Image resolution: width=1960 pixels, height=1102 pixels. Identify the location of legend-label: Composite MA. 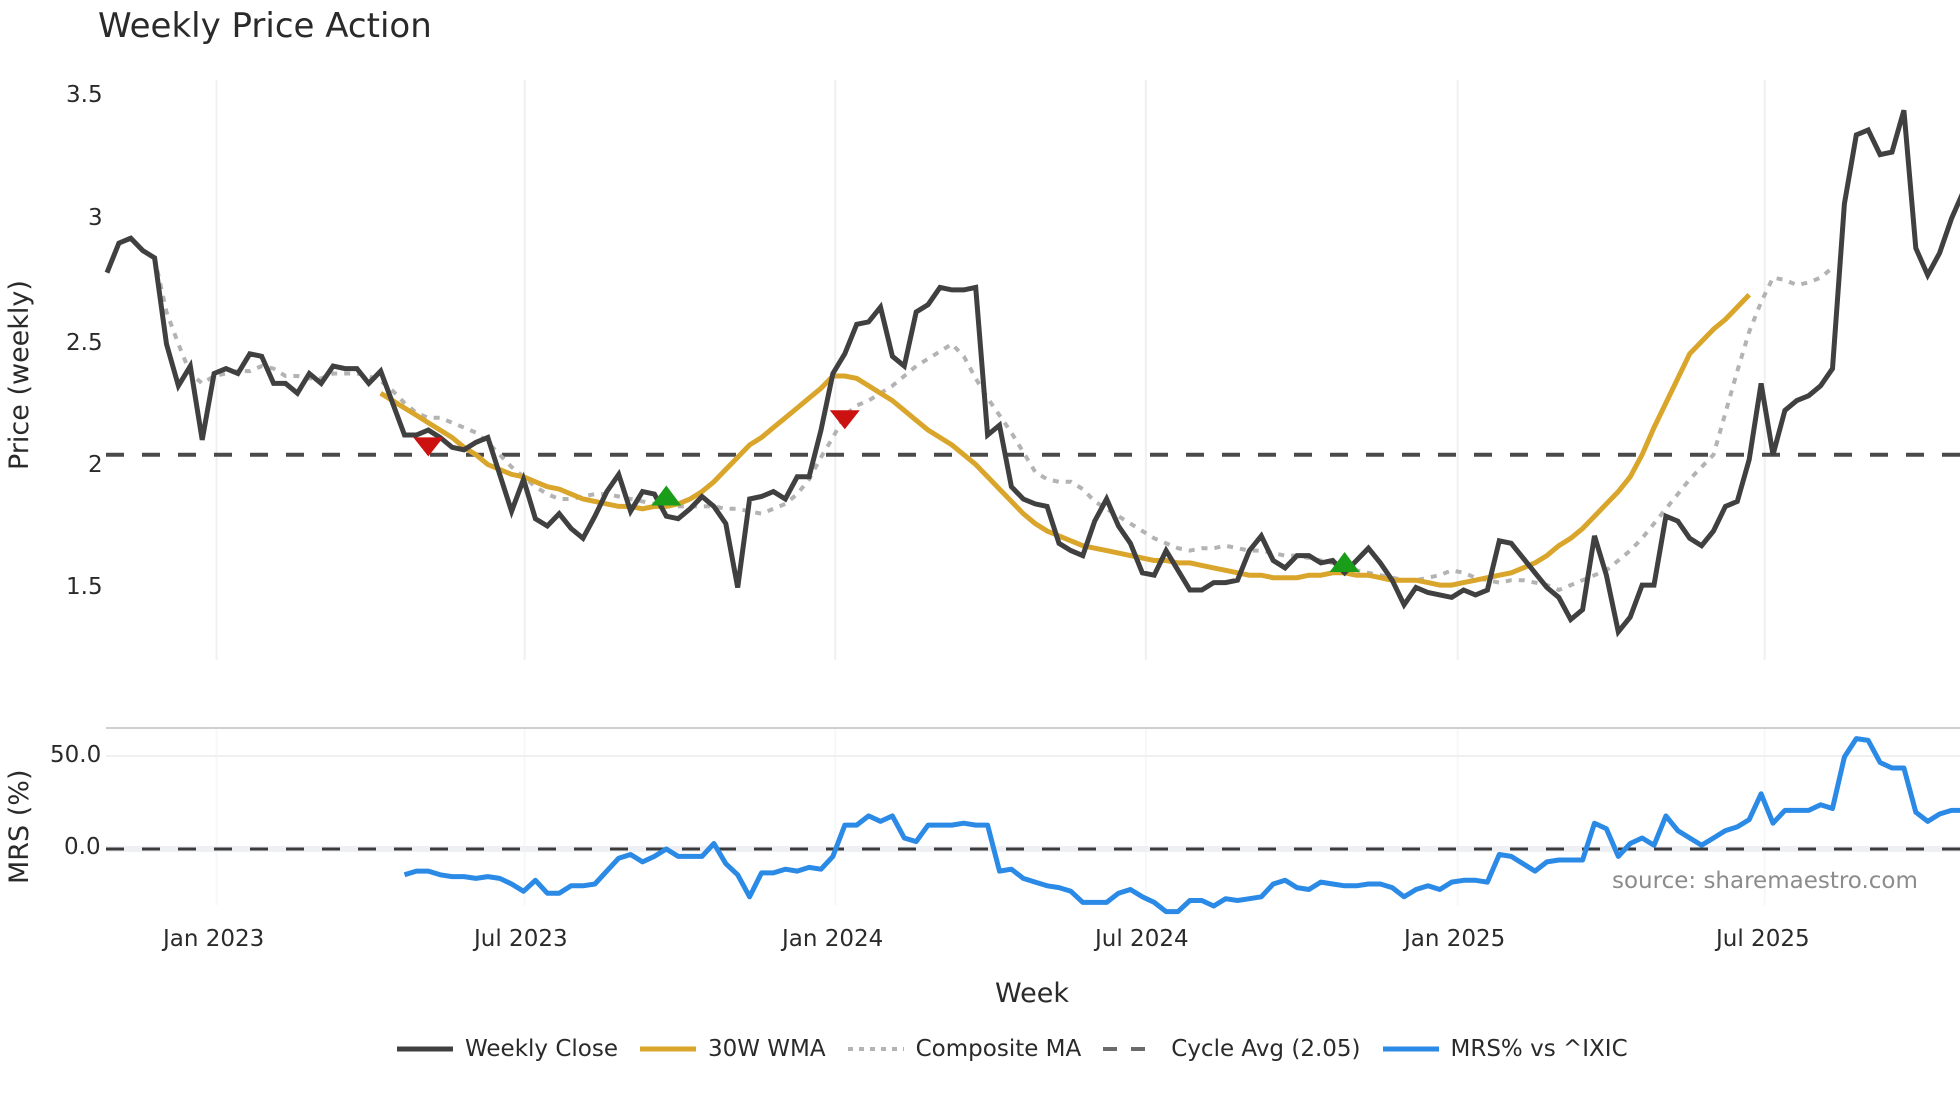
(998, 1049).